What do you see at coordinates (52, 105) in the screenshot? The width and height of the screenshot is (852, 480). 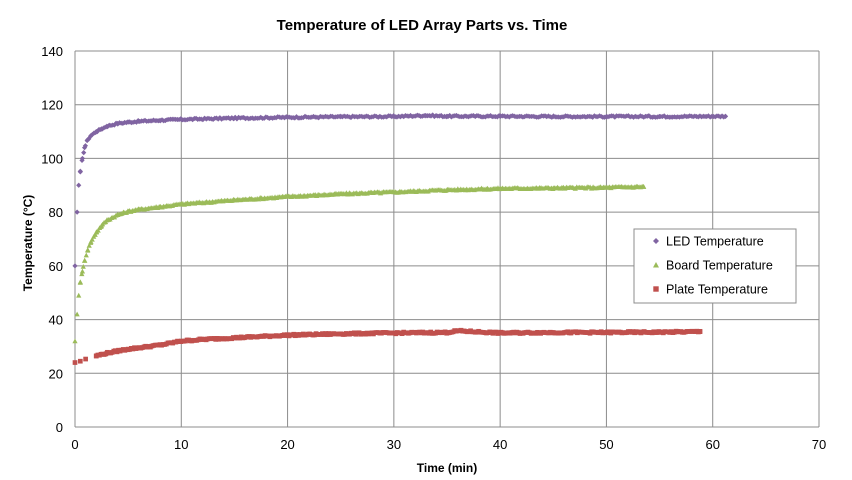 I see `y-tick-label: 120` at bounding box center [52, 105].